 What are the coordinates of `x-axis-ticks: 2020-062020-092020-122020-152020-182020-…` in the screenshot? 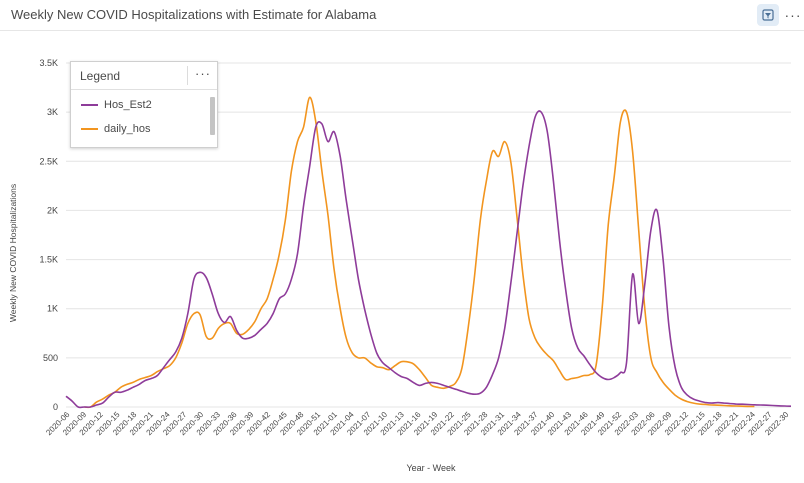 It's located at (417, 424).